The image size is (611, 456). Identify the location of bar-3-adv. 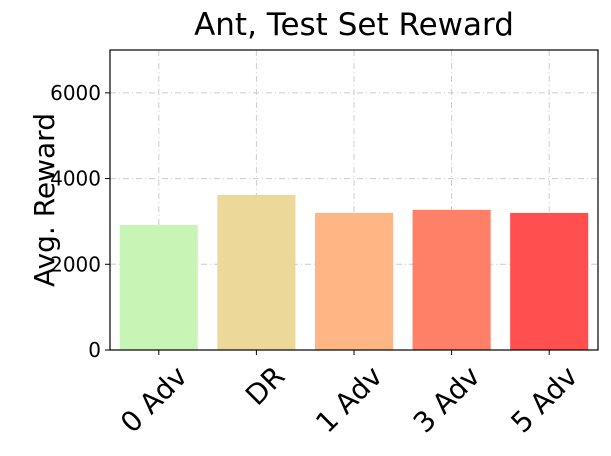
(451, 279).